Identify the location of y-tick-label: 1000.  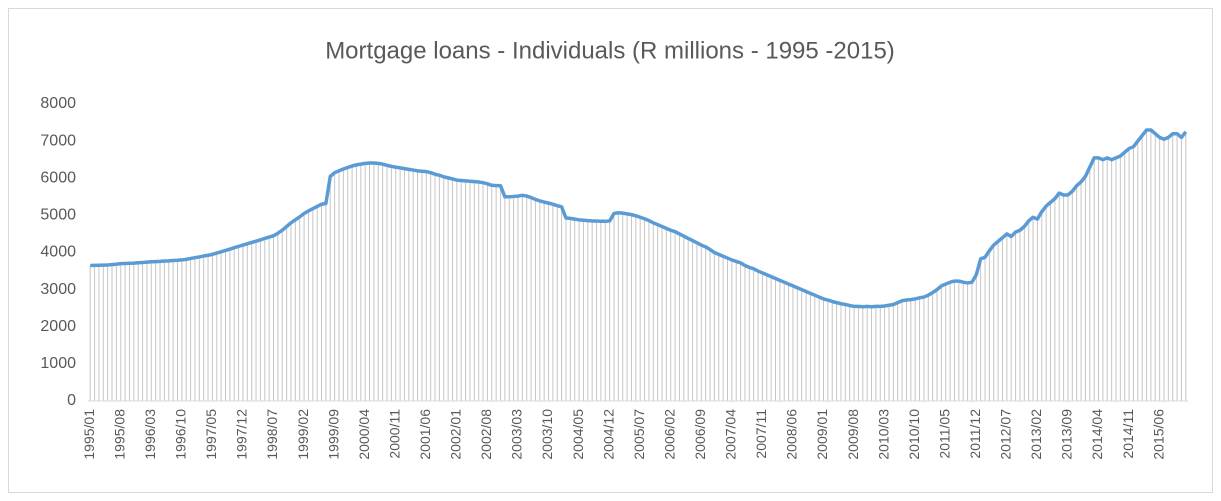
(58, 363).